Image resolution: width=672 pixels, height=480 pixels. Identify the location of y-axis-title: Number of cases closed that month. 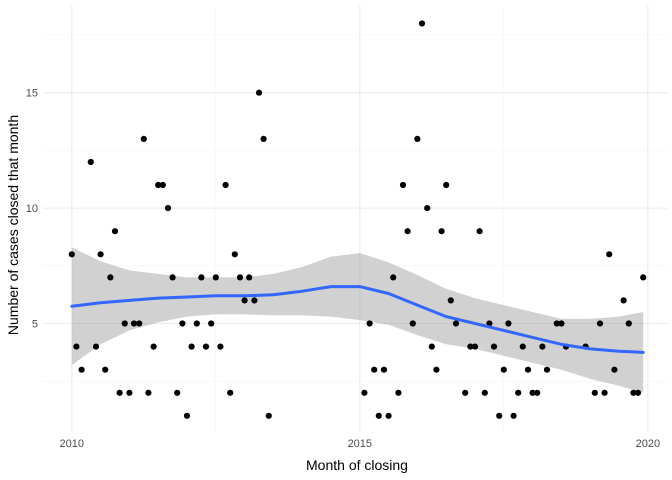
(13, 225).